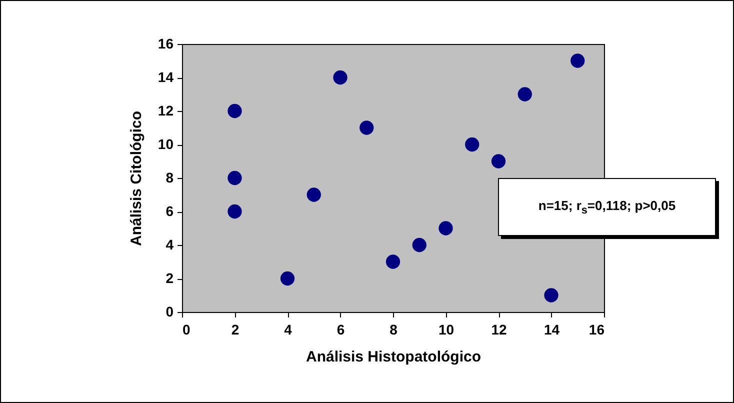 This screenshot has width=734, height=403. What do you see at coordinates (394, 330) in the screenshot?
I see `x-tick-label: 8` at bounding box center [394, 330].